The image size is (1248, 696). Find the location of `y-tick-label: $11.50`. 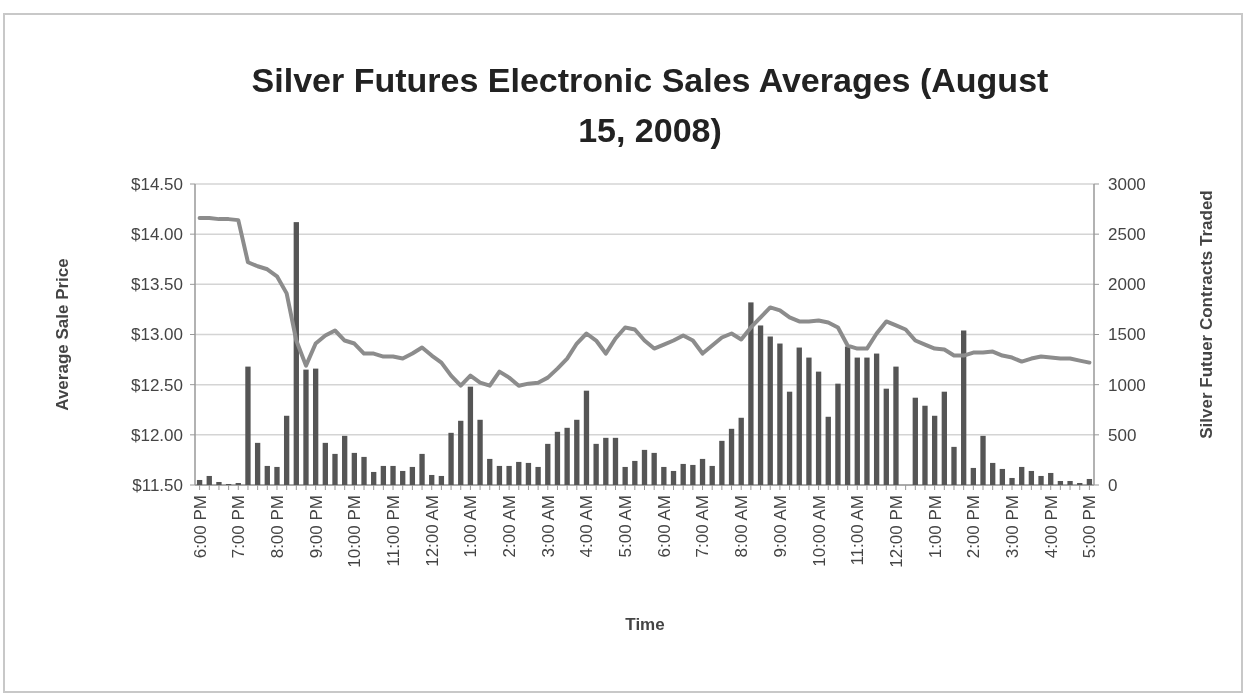

y-tick-label: $11.50 is located at coordinates (157, 485).